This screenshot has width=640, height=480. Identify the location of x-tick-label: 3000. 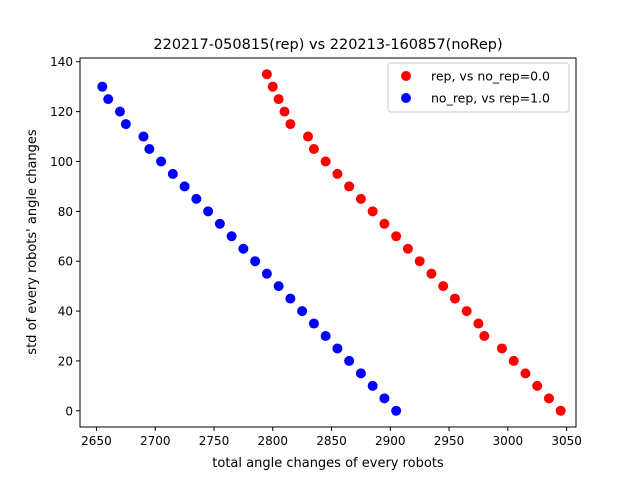
(508, 441).